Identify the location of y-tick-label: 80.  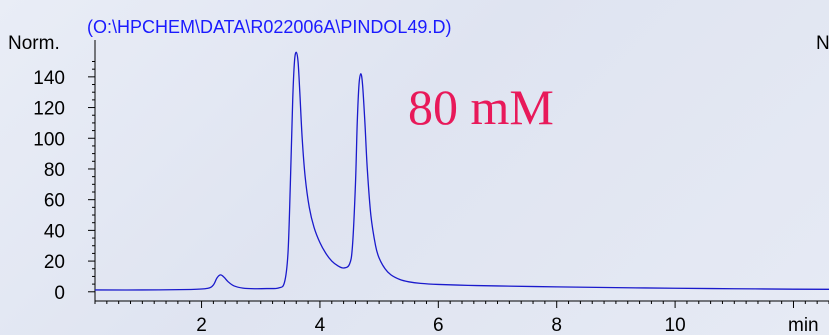
(54, 170).